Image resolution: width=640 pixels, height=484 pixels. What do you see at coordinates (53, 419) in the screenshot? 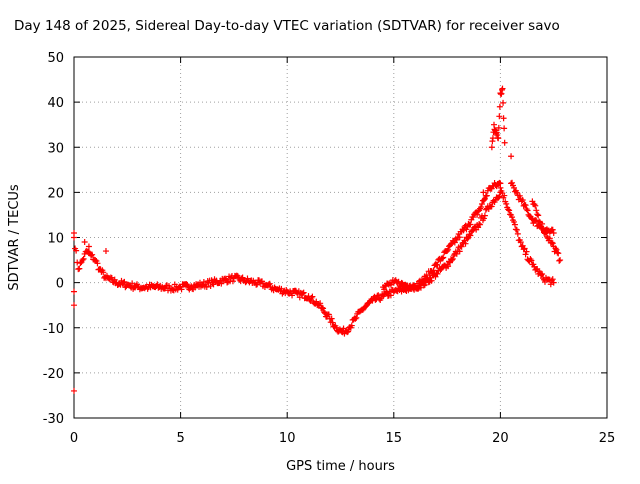
I see `y-tick-label: -30` at bounding box center [53, 419].